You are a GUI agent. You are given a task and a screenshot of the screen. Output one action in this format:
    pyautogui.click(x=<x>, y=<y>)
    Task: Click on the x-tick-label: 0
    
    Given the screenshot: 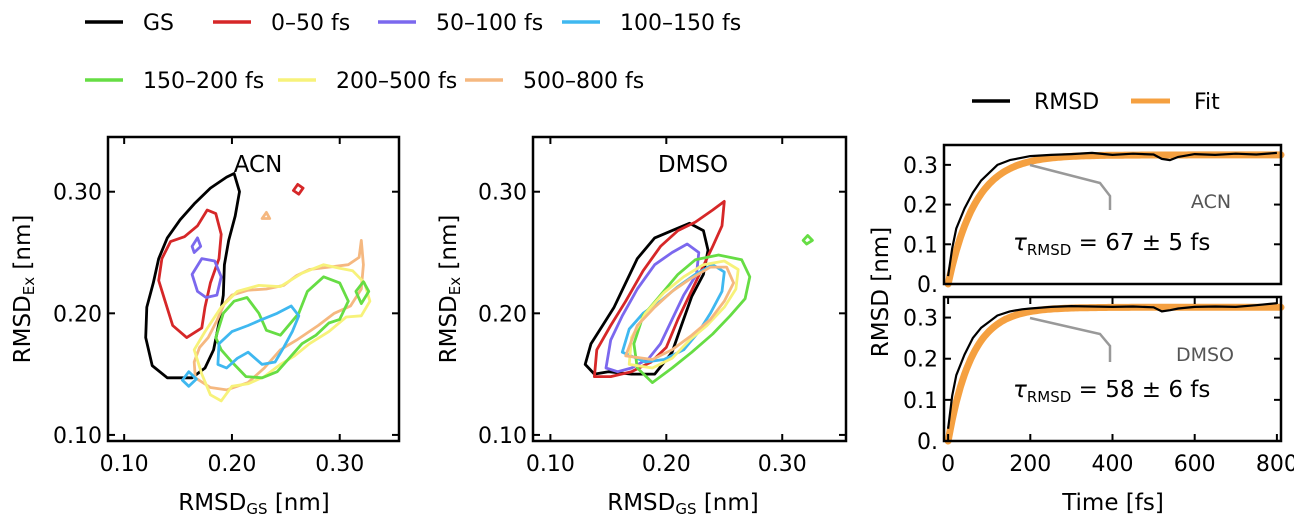 What is the action you would take?
    pyautogui.click(x=948, y=464)
    